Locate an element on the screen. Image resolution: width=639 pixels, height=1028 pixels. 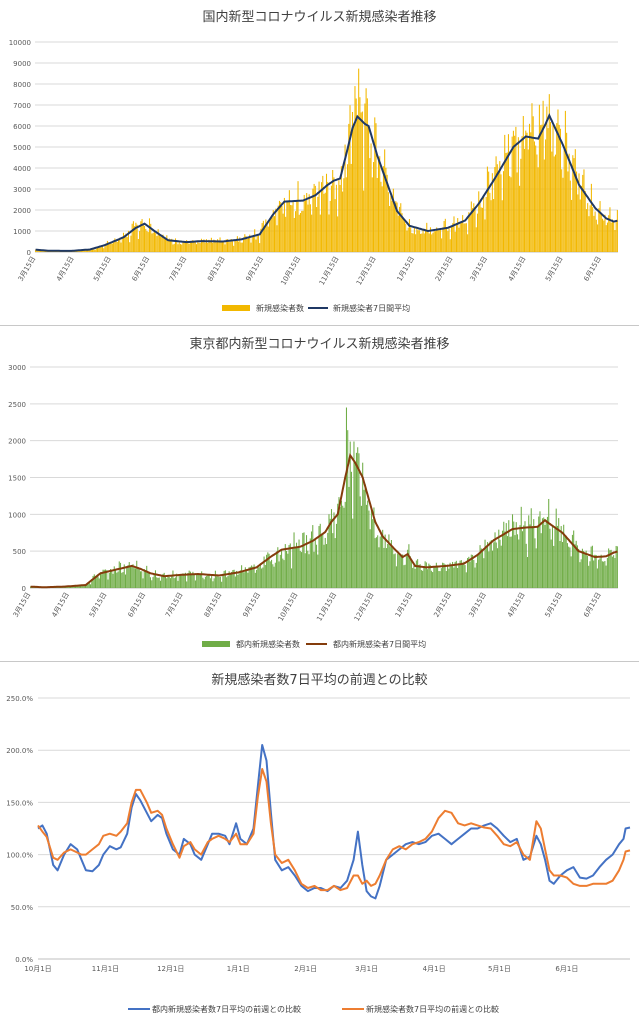
x-tick-label: 2月15日 is located at coordinates (444, 269).